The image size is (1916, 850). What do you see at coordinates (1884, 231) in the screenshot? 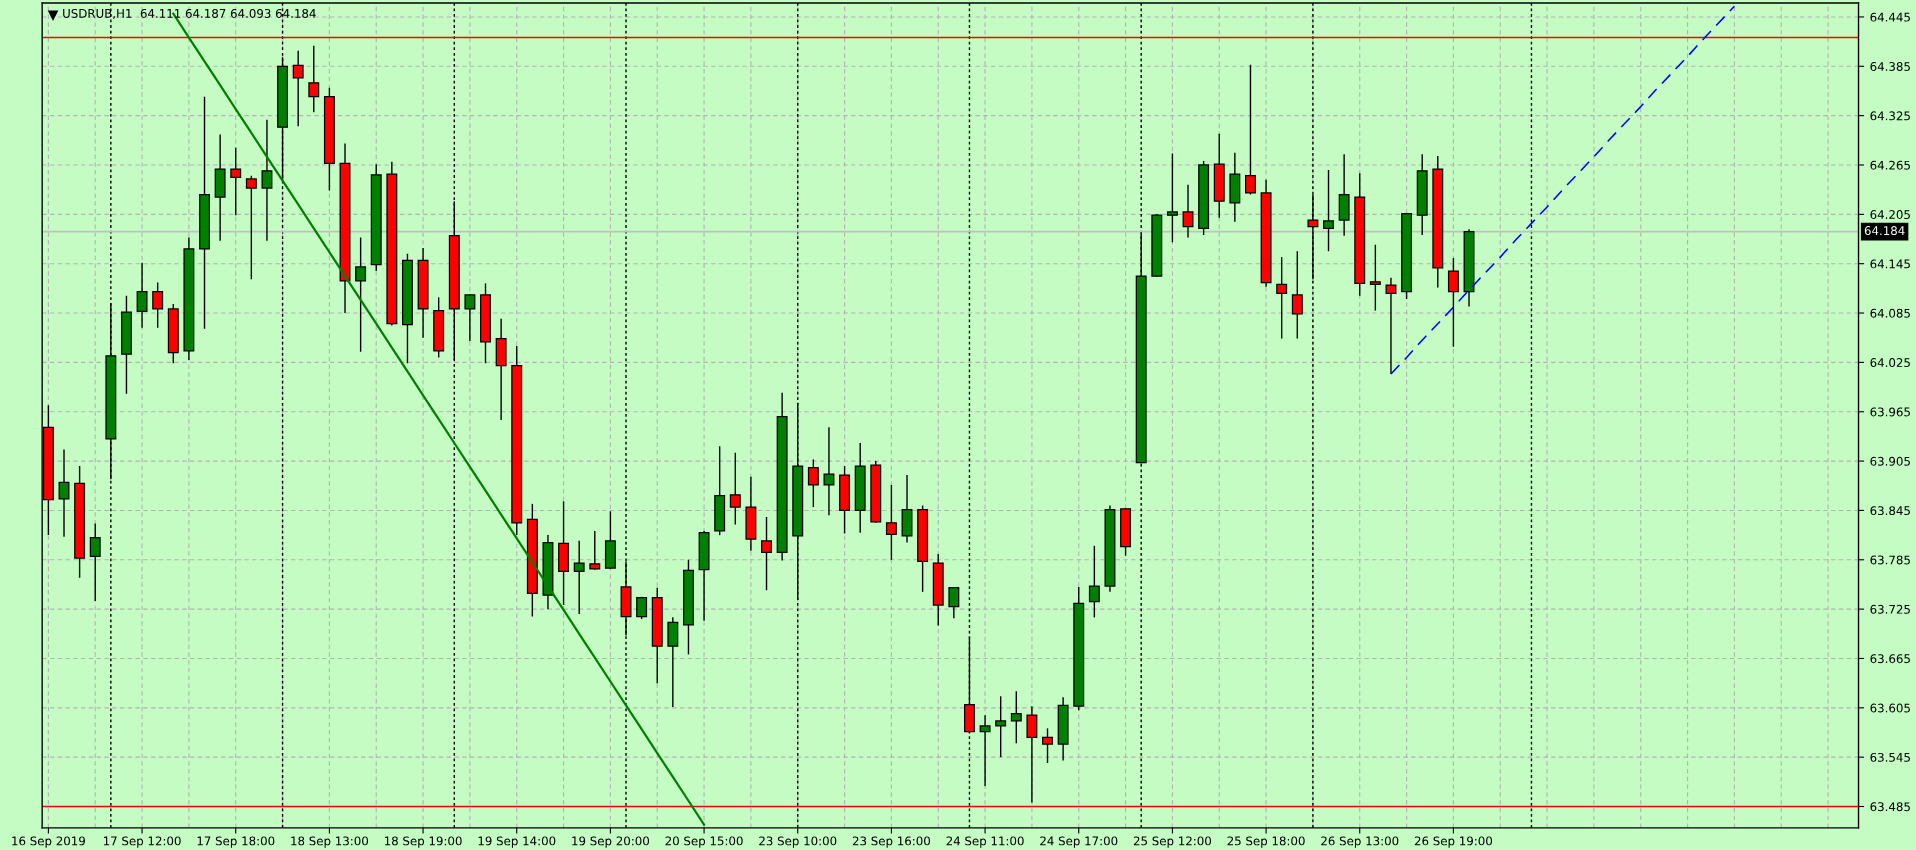
I see `ref-line-label: 64.184` at bounding box center [1884, 231].